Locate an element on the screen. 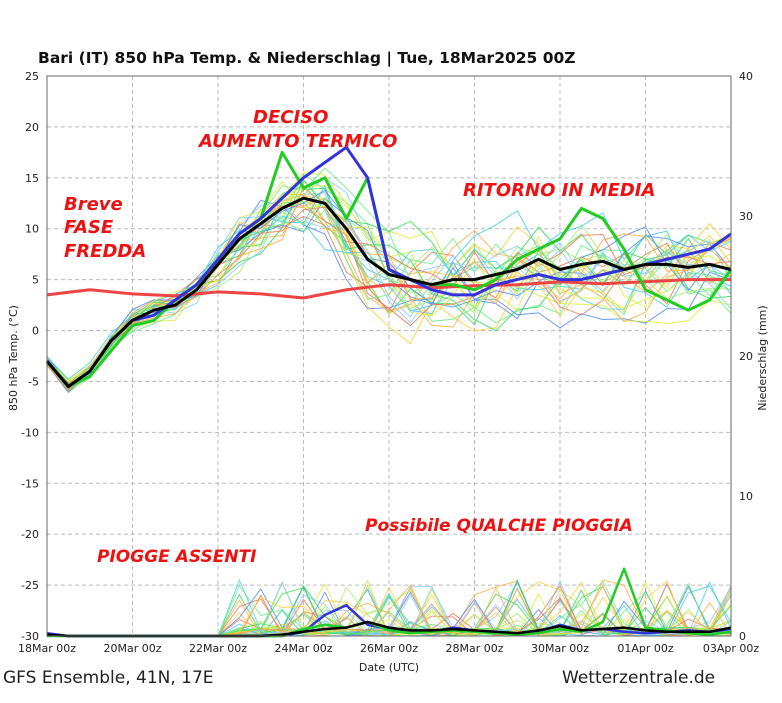 Image resolution: width=782 pixels, height=703 pixels. y-right-tick-label: 0 is located at coordinates (742, 636).